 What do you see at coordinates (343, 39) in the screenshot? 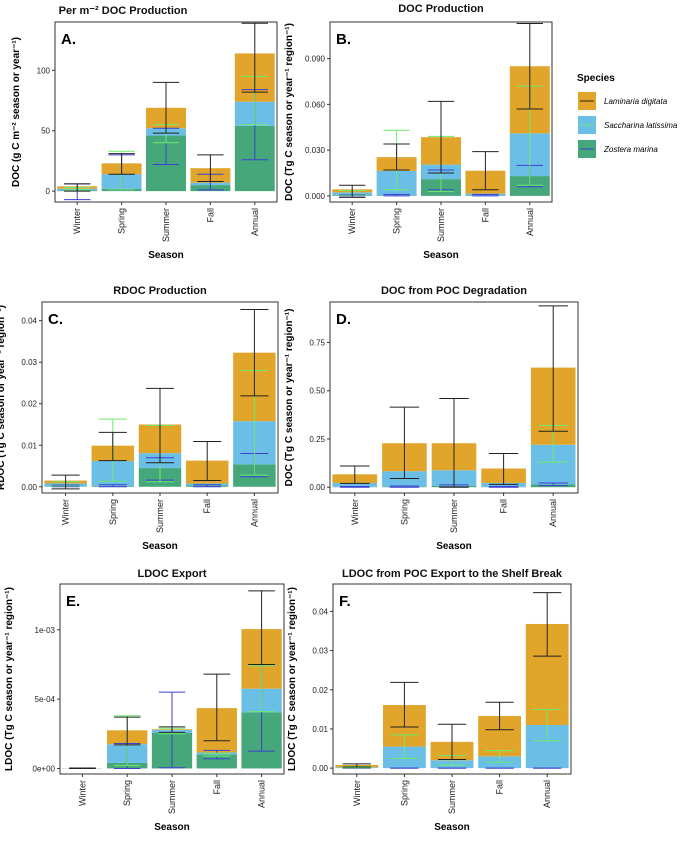
I see `panel-letter: B.` at bounding box center [343, 39].